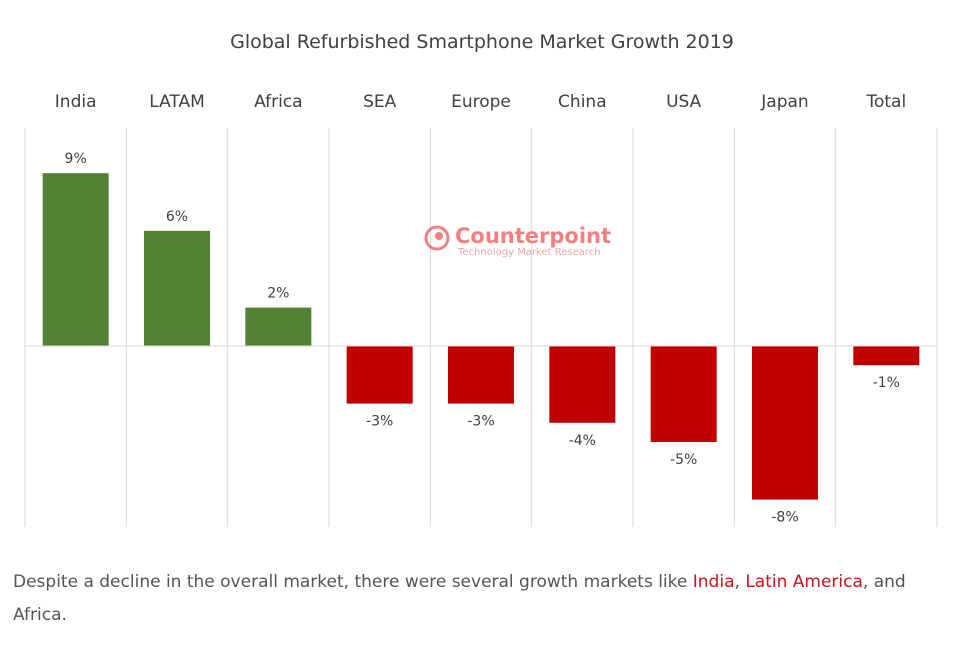  I want to click on caption-link-latin-america: Latin America, so click(804, 582).